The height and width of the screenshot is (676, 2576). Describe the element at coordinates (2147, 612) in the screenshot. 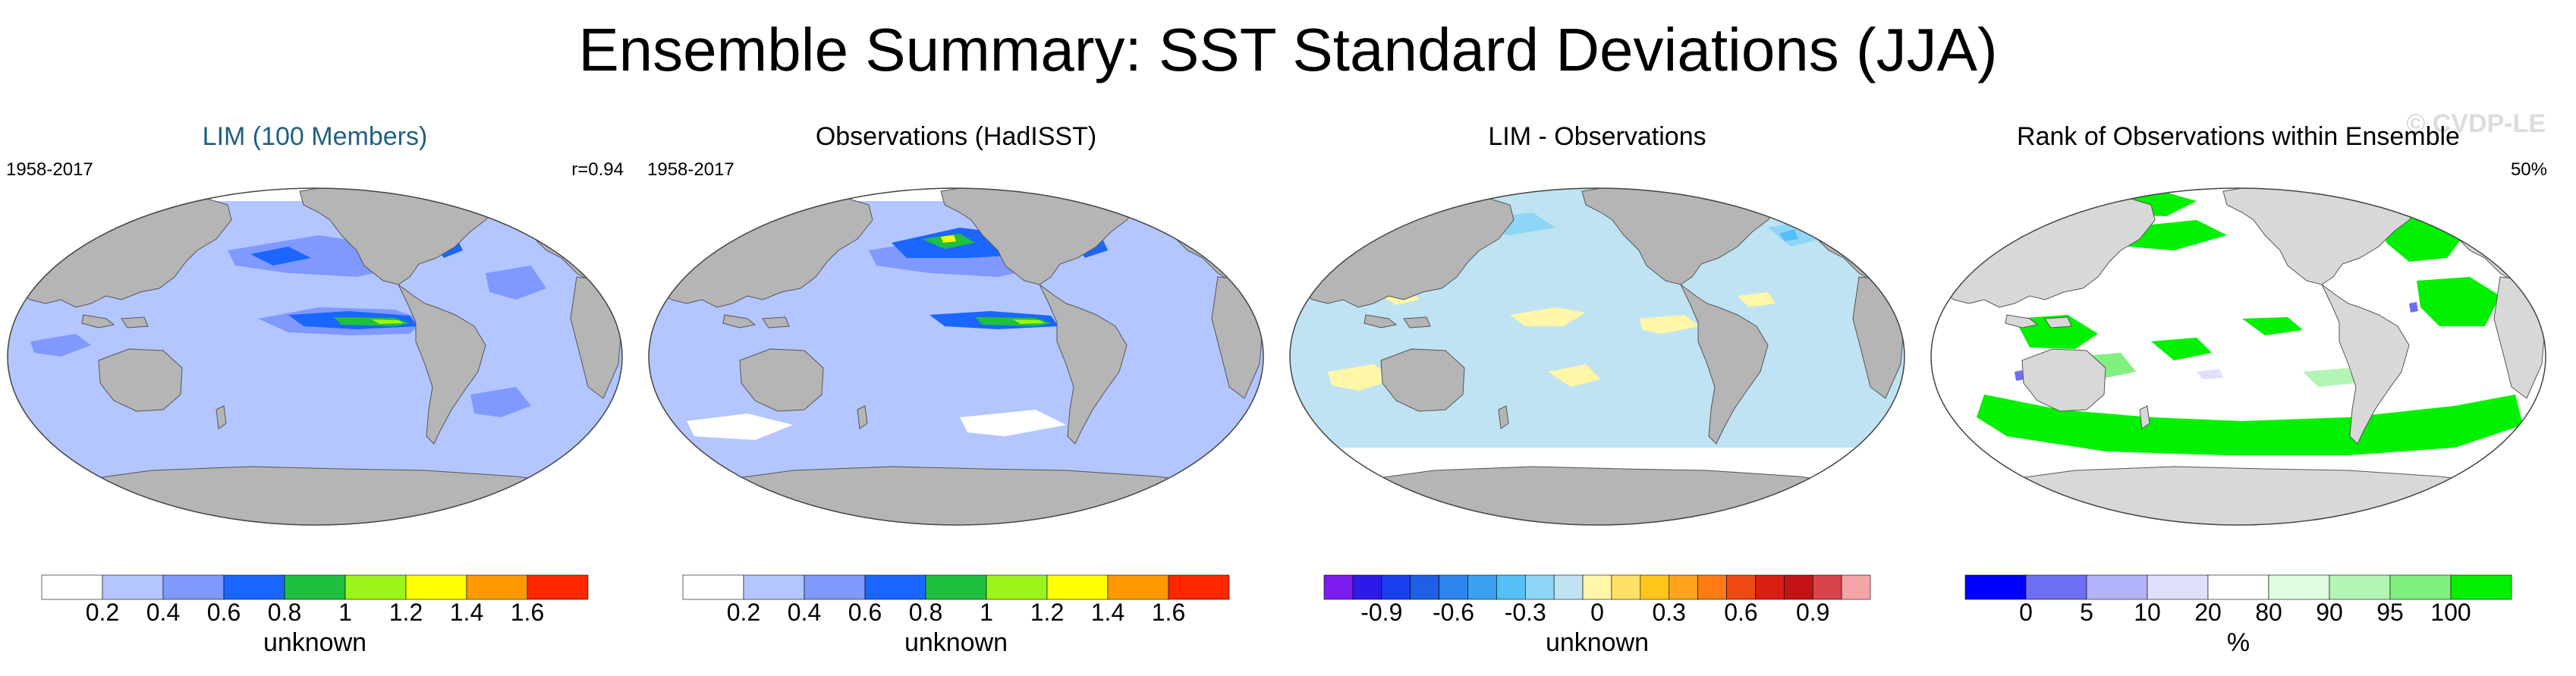

I see `colorbar-tick-label: 10` at that location.